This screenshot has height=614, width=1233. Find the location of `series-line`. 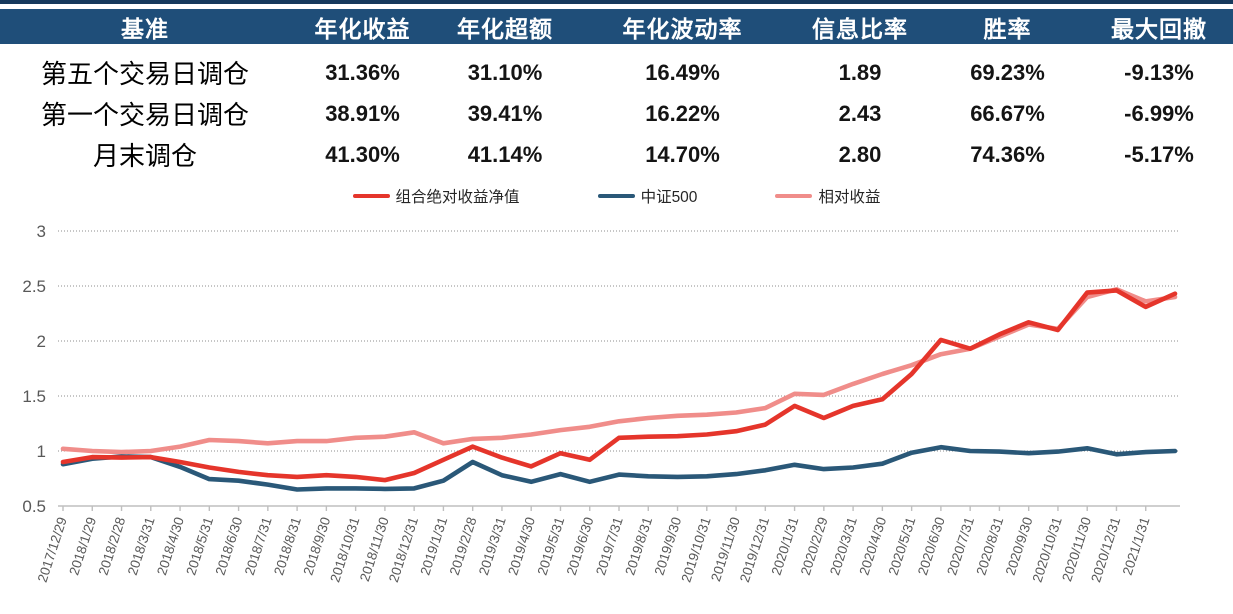

series-line is located at coordinates (619, 468).